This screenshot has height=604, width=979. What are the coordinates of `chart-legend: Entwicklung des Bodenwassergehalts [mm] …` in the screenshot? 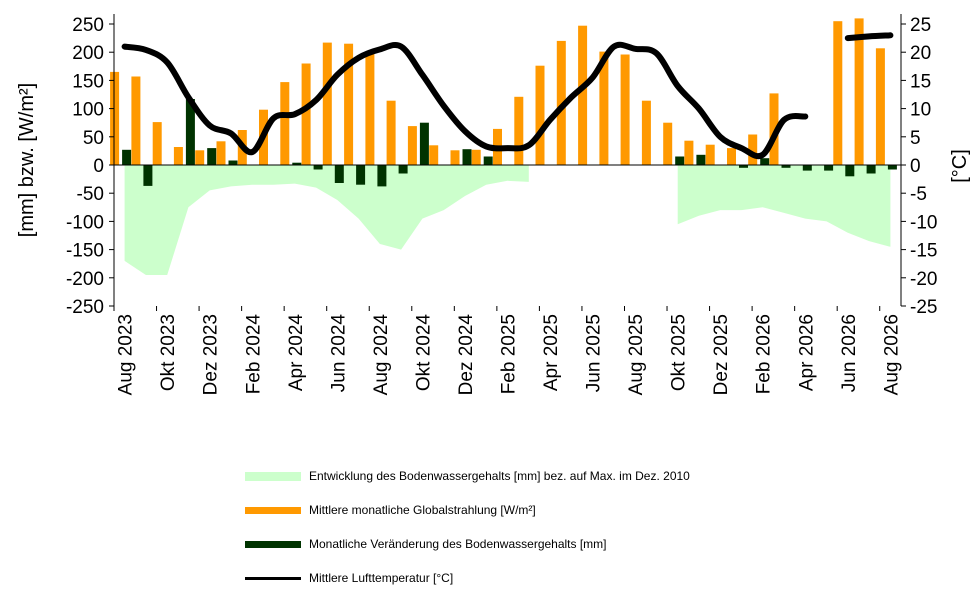 It's located at (545, 536).